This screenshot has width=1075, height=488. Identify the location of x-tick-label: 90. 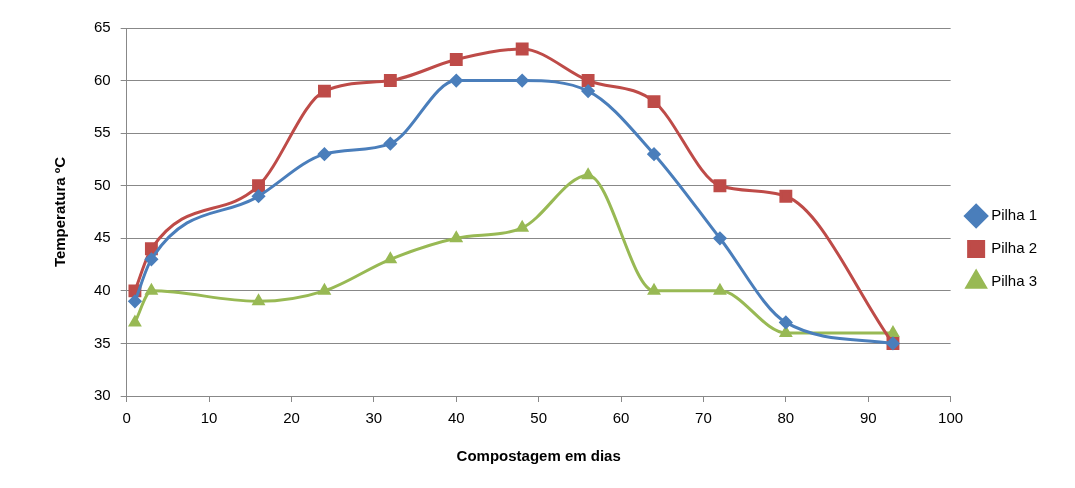
(868, 418).